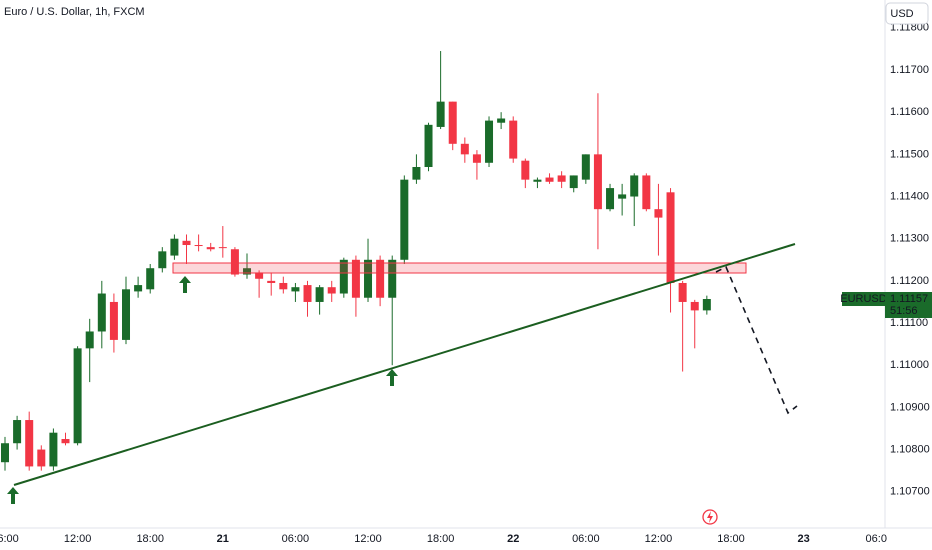 Image resolution: width=932 pixels, height=550 pixels. Describe the element at coordinates (909, 154) in the screenshot. I see `y-tick-label: 1.11500` at that location.